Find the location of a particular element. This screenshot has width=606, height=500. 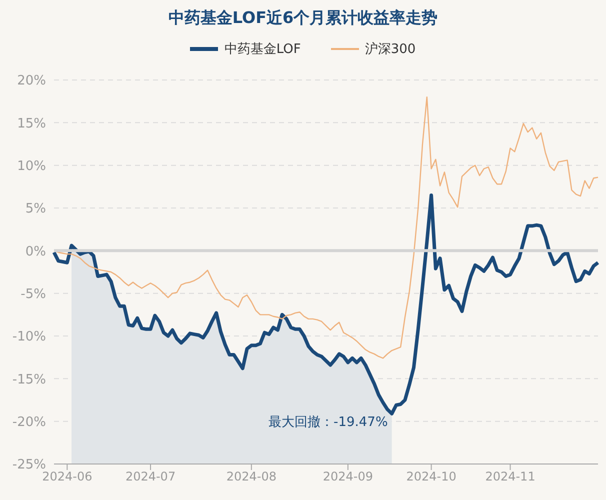

legend-label: 沪深300 is located at coordinates (390, 49).